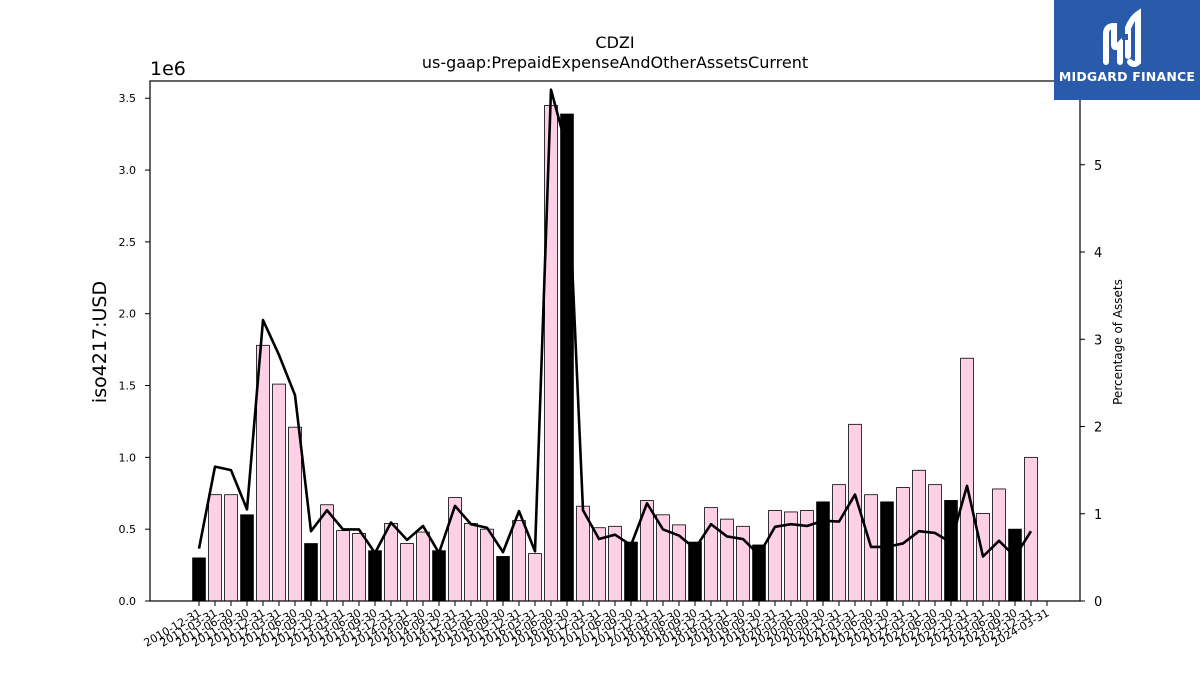  I want to click on y2-tick-label: 4, so click(1098, 253).